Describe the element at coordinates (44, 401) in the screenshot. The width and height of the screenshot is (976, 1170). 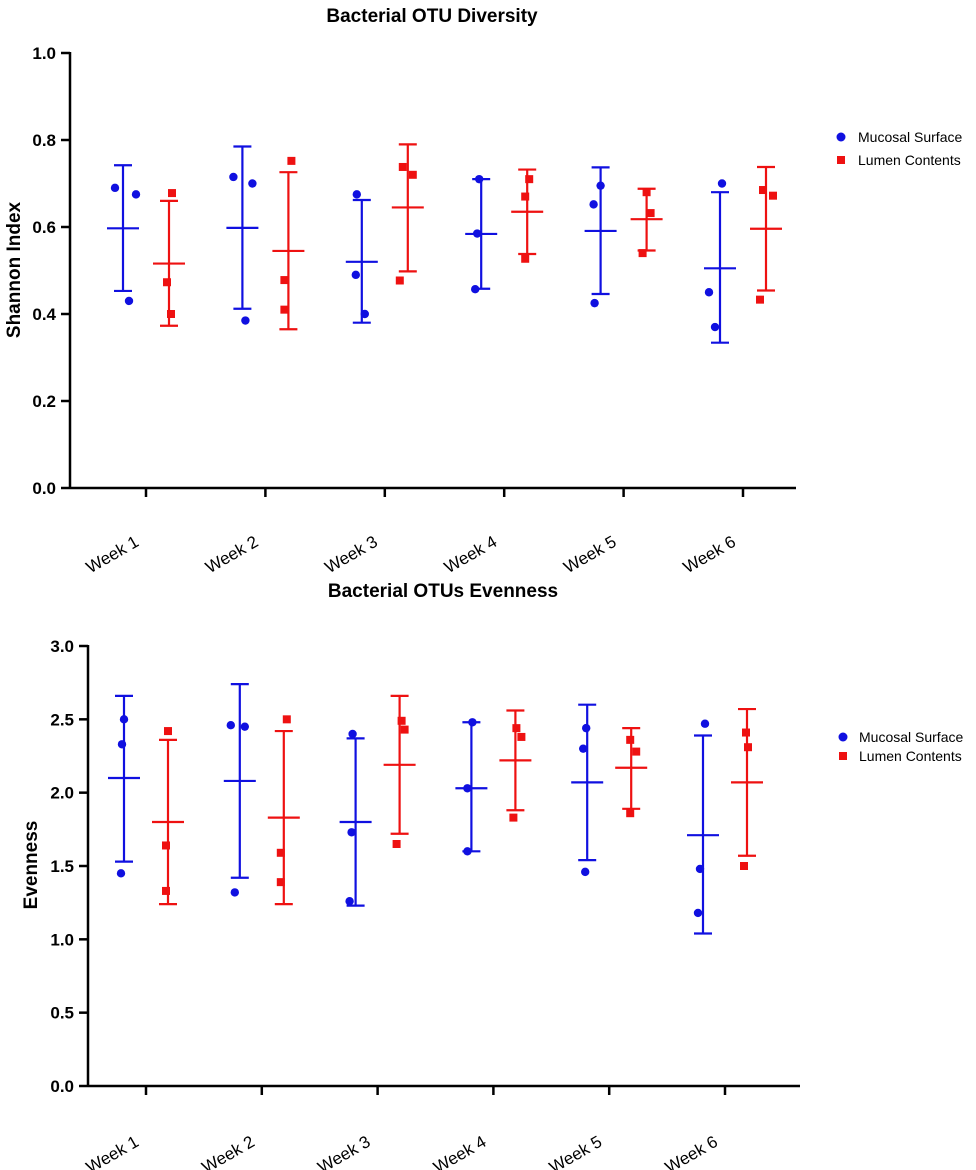
I see `y-tick-label: 0.2` at that location.